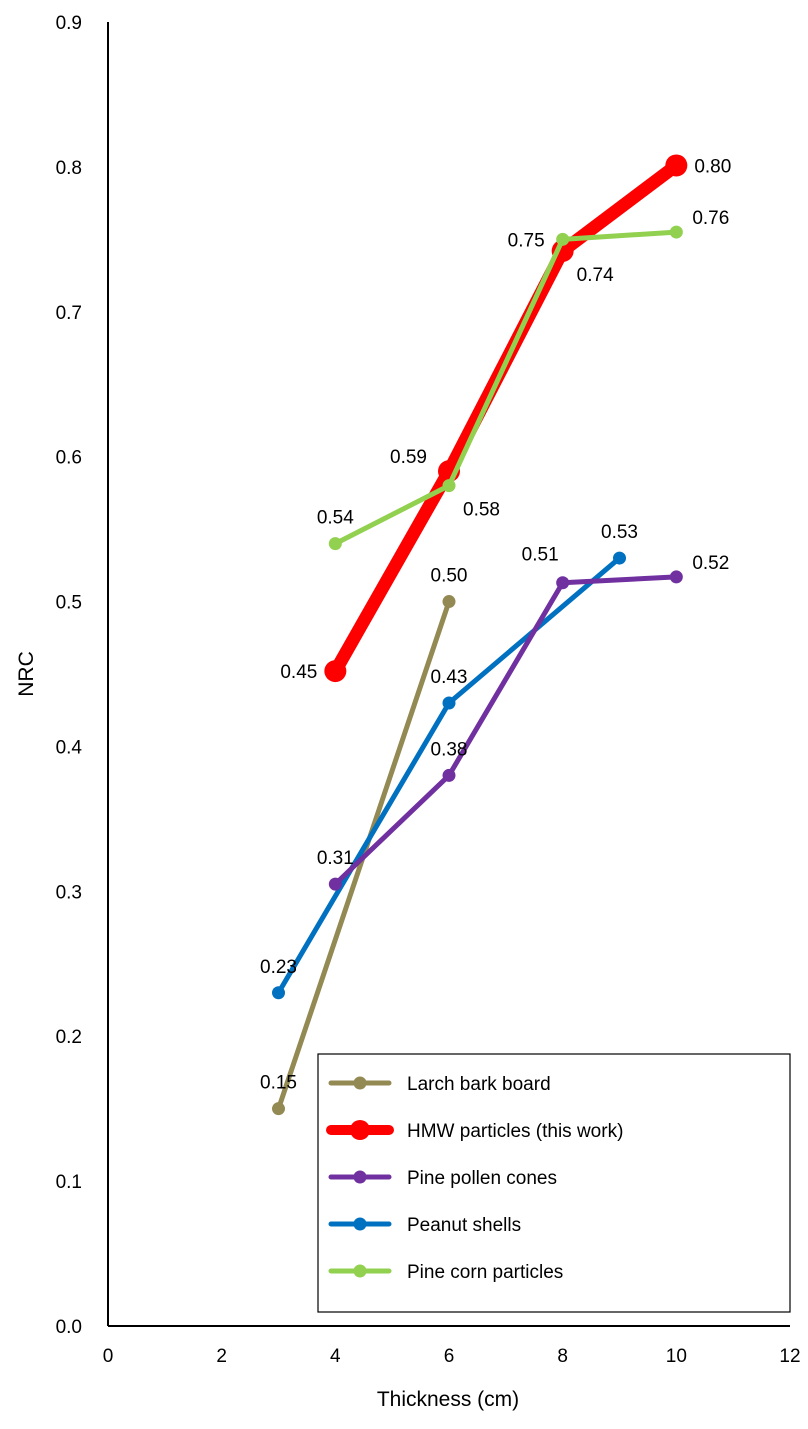 The width and height of the screenshot is (808, 1429). What do you see at coordinates (449, 749) in the screenshot?
I see `data-label: 0.38` at bounding box center [449, 749].